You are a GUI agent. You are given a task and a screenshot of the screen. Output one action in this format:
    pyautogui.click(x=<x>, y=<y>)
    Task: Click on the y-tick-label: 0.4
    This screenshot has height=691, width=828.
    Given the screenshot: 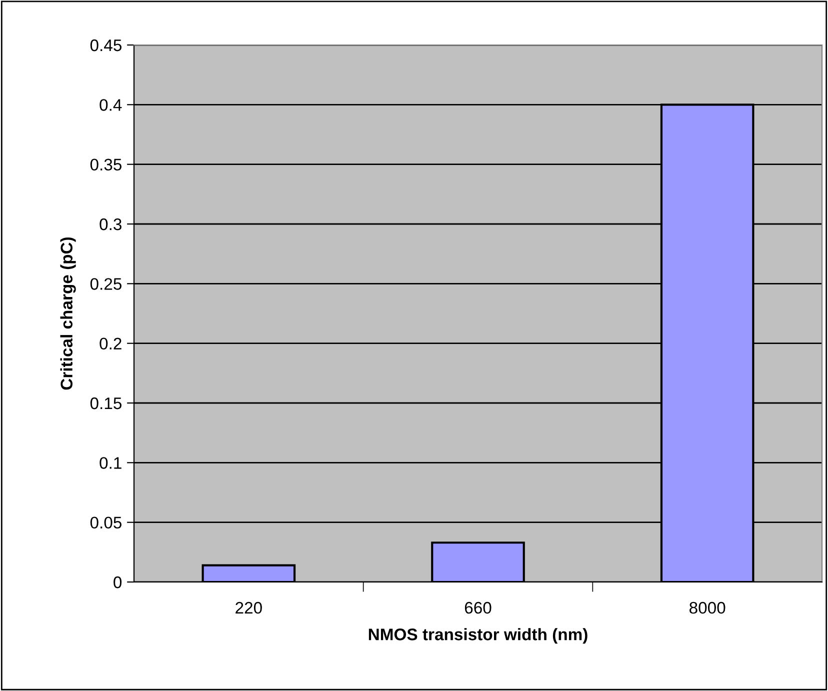 What is the action you would take?
    pyautogui.click(x=111, y=105)
    